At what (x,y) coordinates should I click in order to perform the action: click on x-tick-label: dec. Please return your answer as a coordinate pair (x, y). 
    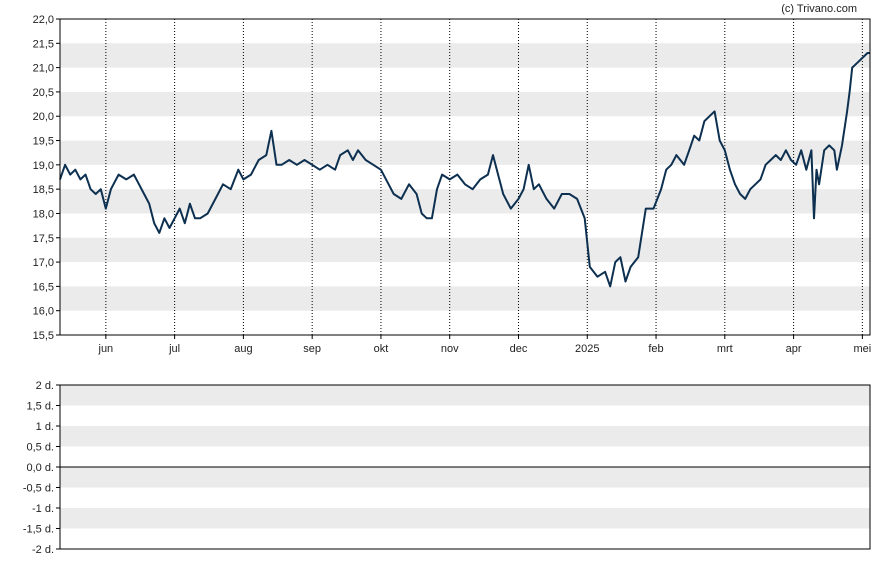
    Looking at the image, I should click on (519, 349).